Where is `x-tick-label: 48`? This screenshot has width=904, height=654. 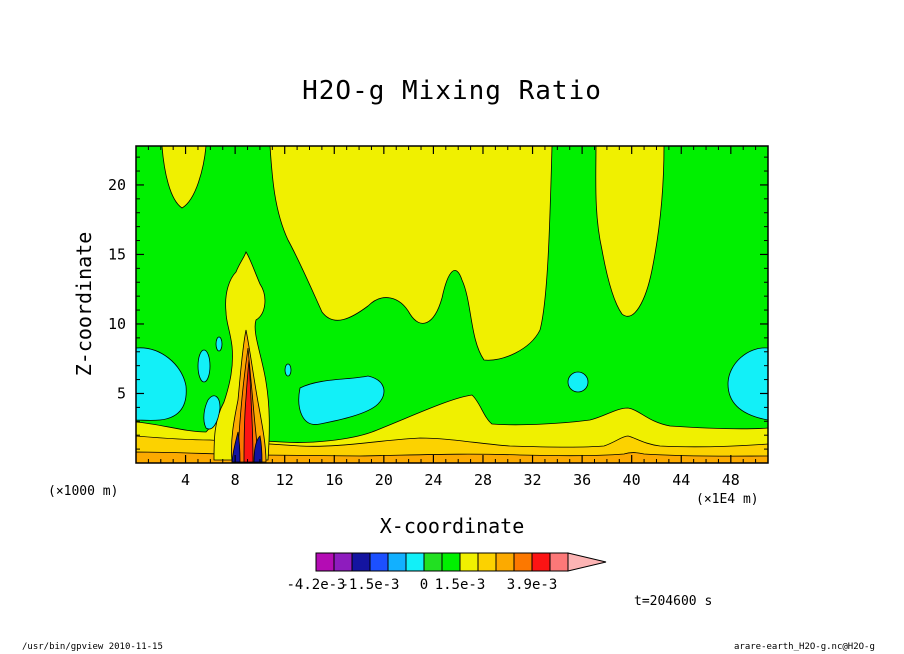
x-tick-label: 48 is located at coordinates (731, 480).